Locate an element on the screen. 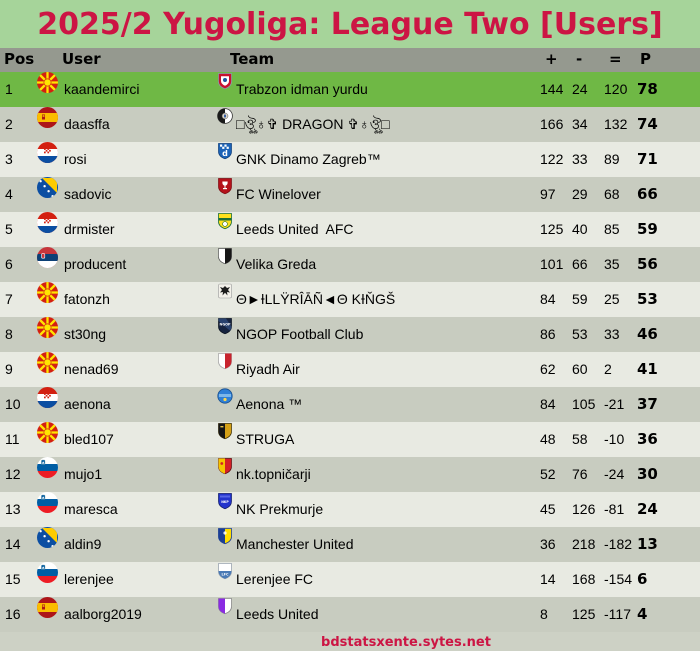 This screenshot has height=651, width=700. header-plus: + is located at coordinates (551, 59).